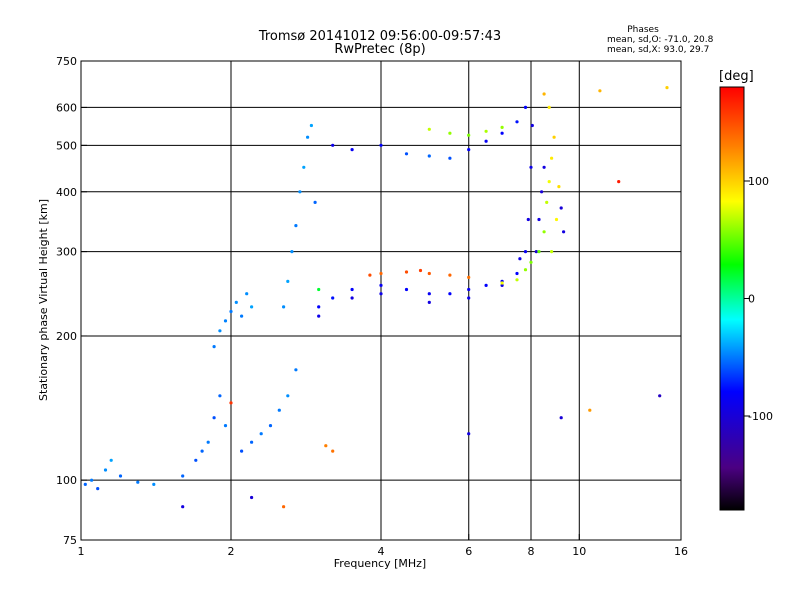 This screenshot has height=600, width=800. What do you see at coordinates (43, 300) in the screenshot?
I see `y-axis-label: Stationary phase Virtual Height [km]` at bounding box center [43, 300].